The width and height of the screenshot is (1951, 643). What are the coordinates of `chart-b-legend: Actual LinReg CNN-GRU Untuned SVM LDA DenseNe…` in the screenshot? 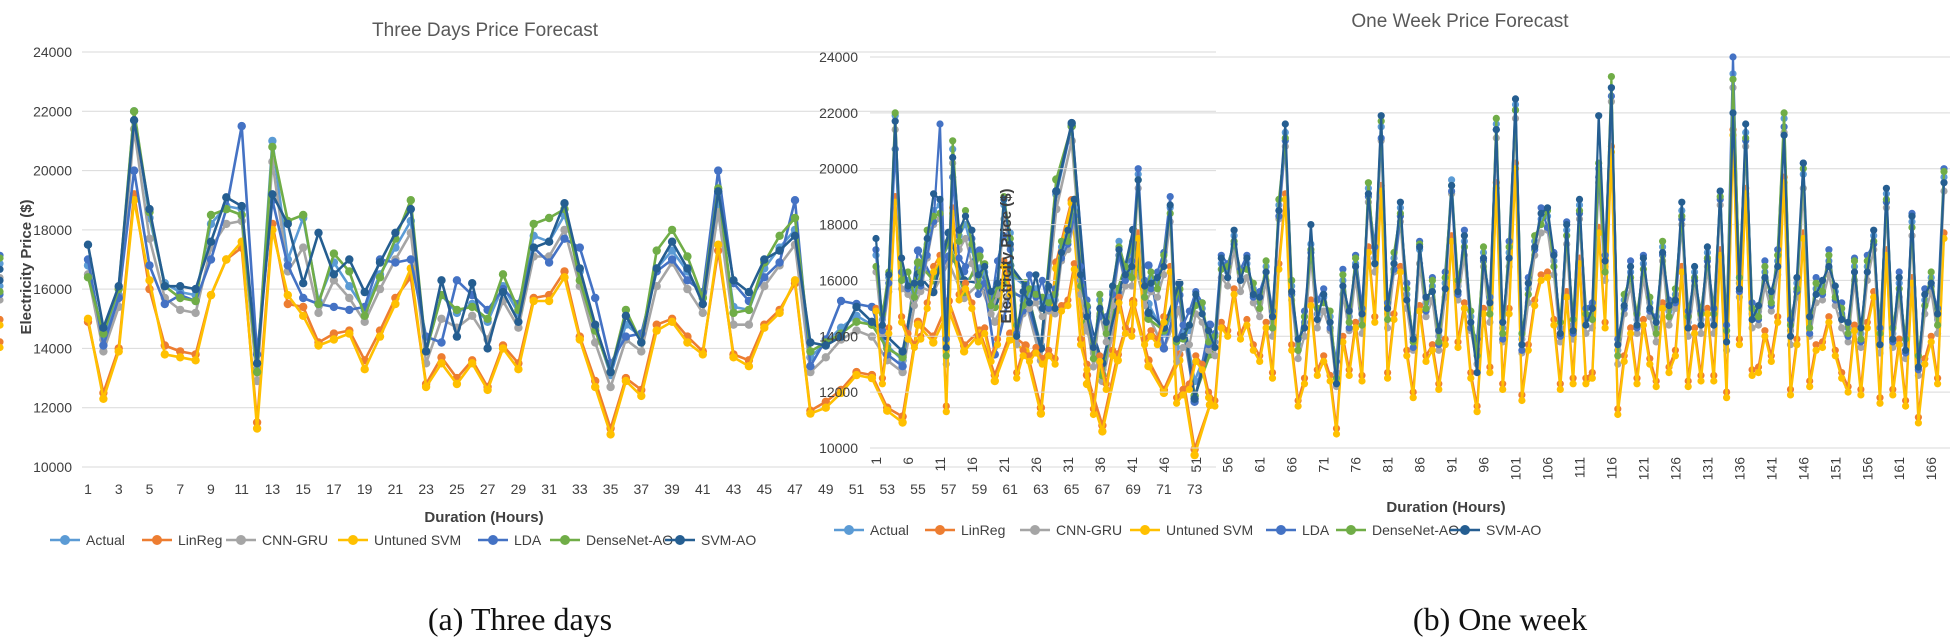 It's located at (1187, 530).